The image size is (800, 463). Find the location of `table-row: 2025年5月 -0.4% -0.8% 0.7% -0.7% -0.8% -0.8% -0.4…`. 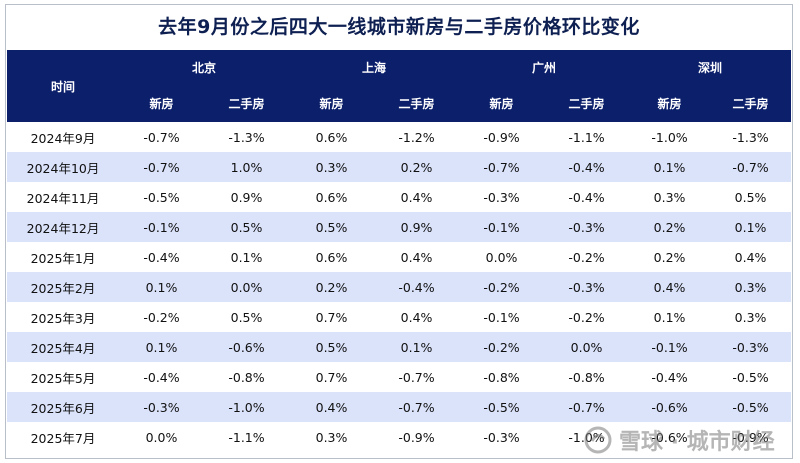

table-row: 2025年5月 -0.4% -0.8% 0.7% -0.7% -0.8% -0.8% -0.4… is located at coordinates (399, 377).